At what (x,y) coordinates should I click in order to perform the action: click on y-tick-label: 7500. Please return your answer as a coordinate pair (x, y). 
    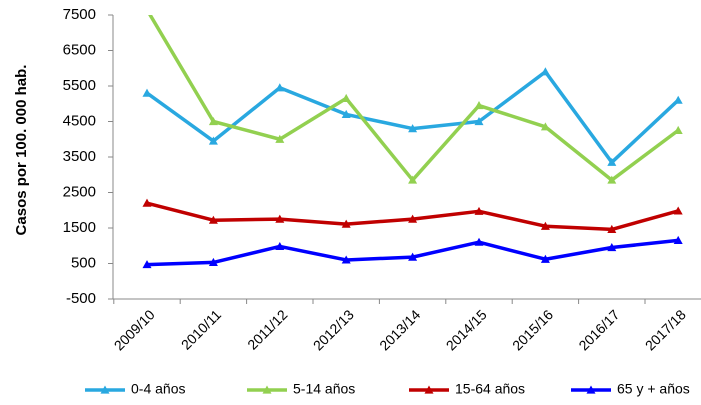
    Looking at the image, I should click on (79, 14).